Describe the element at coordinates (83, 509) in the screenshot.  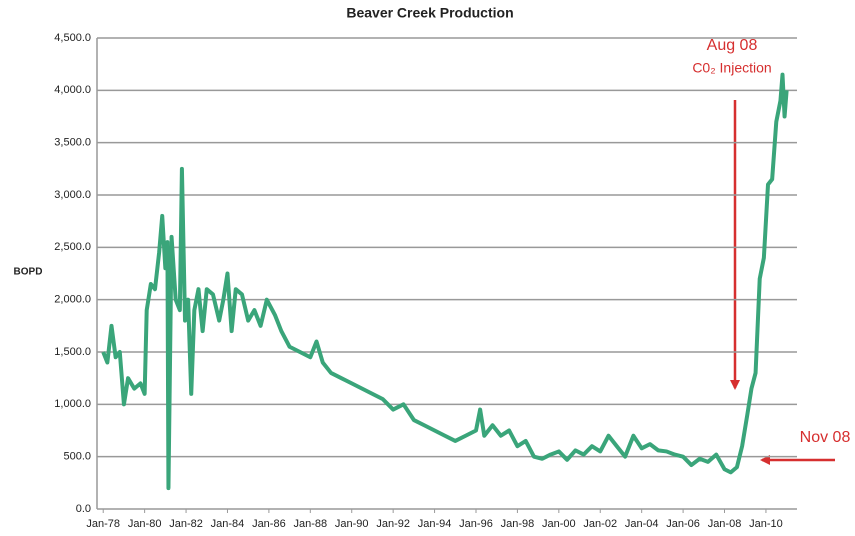
I see `y-tick-label: 0.0` at that location.